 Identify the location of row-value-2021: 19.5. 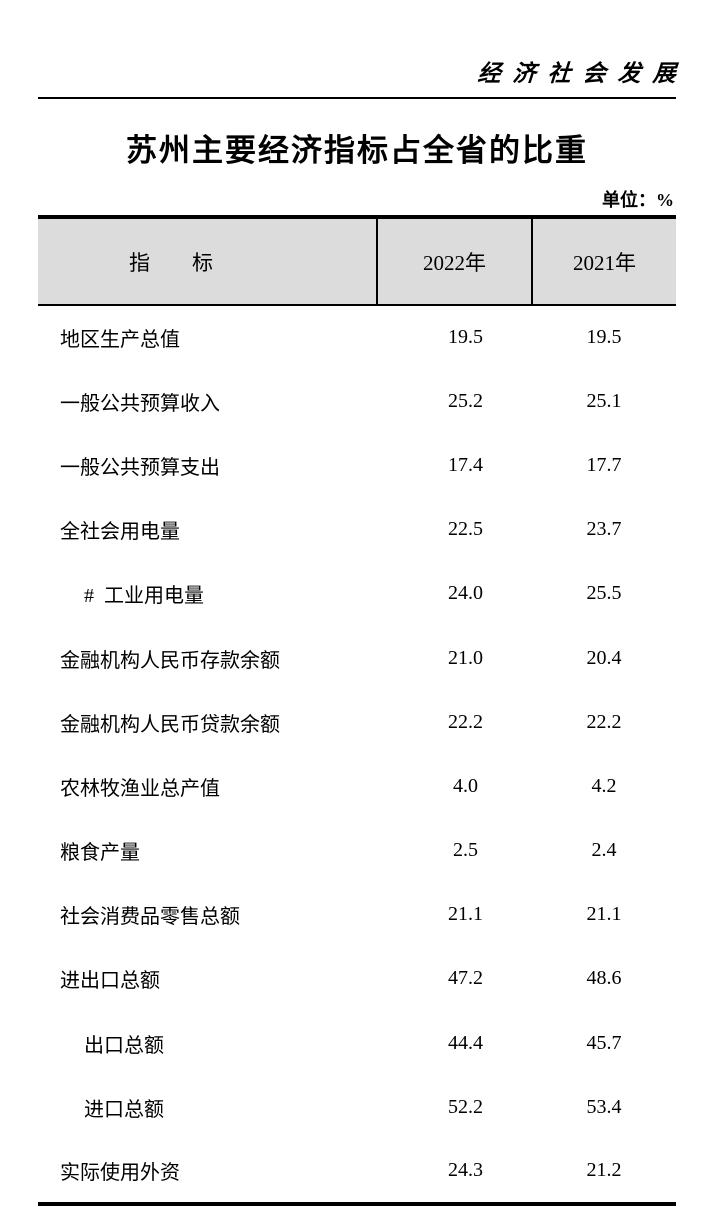
(604, 337).